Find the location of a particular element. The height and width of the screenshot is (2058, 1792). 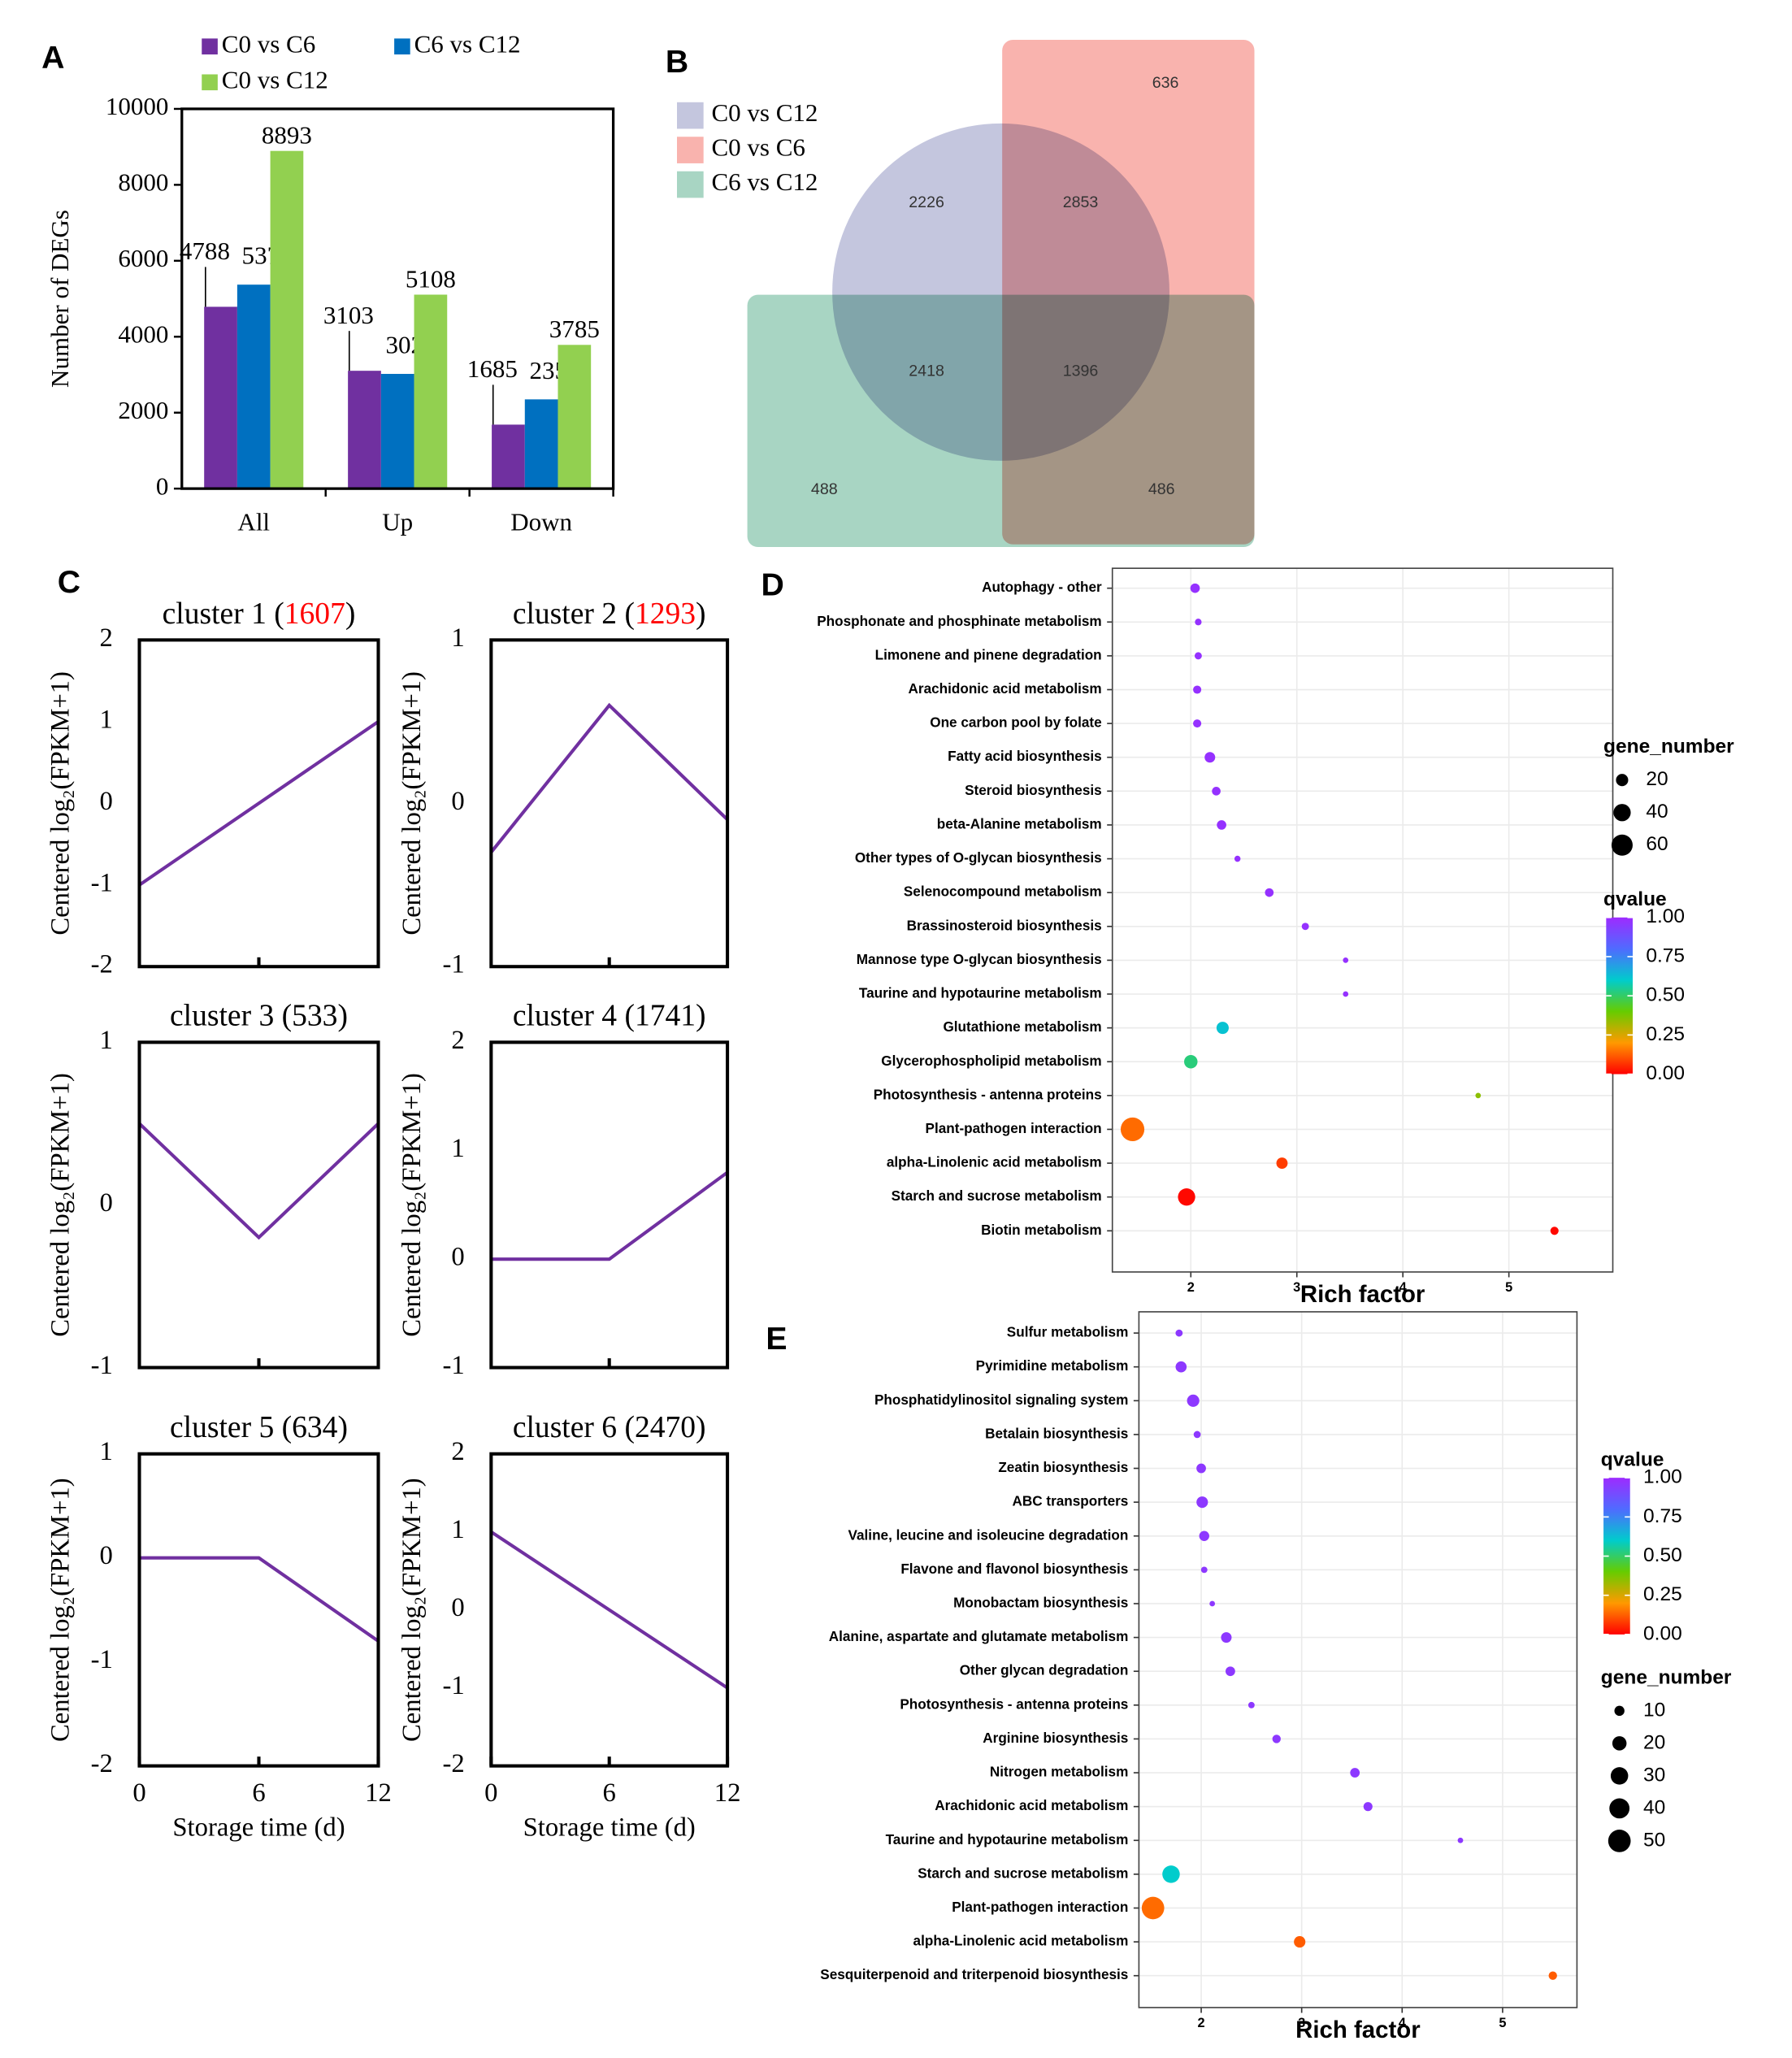

title-part: ) is located at coordinates (701, 614).